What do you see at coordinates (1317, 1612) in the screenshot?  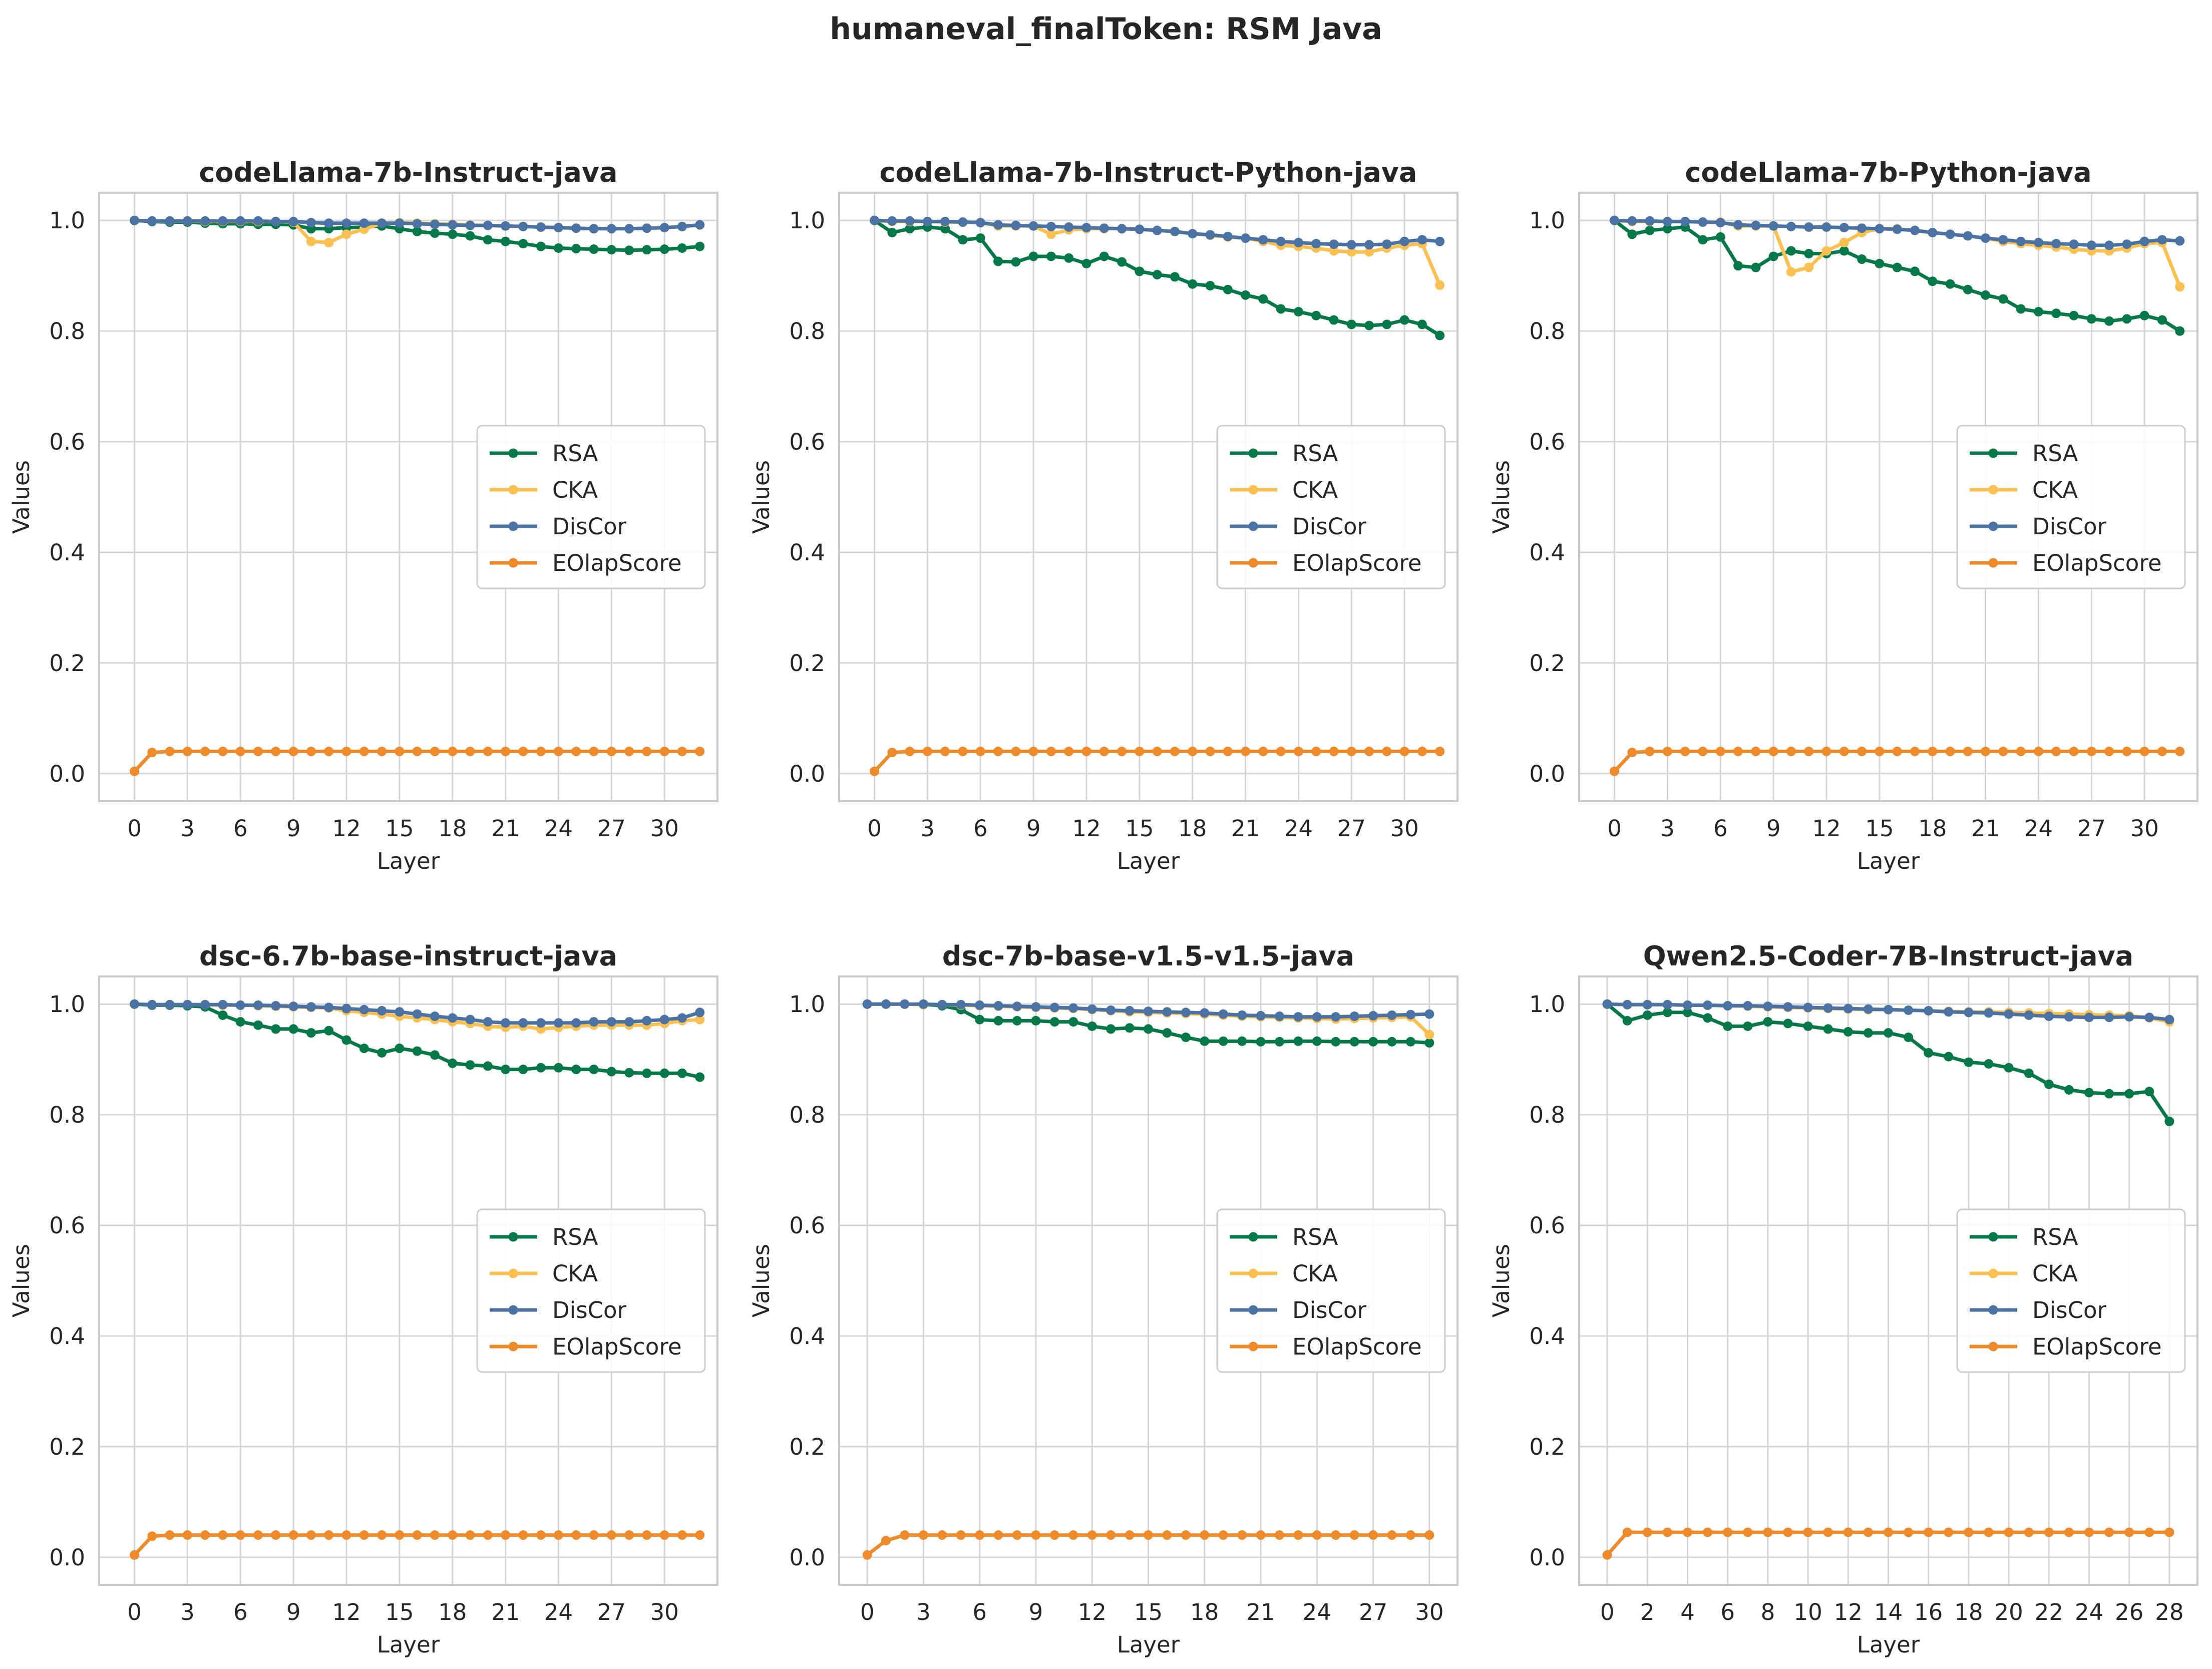 I see `x-tick-label: 24` at bounding box center [1317, 1612].